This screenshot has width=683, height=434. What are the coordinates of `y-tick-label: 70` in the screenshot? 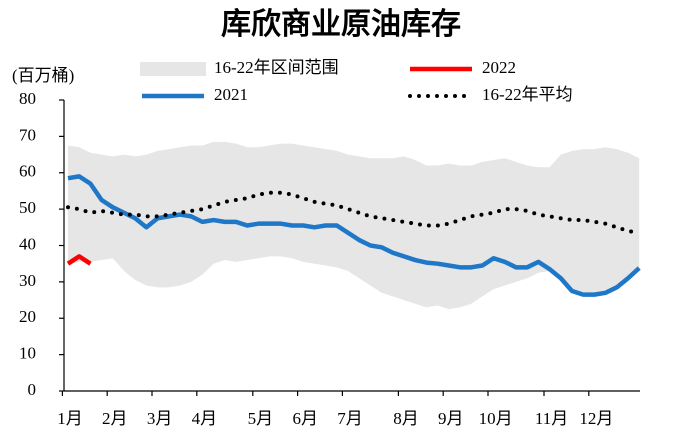 It's located at (27, 134).